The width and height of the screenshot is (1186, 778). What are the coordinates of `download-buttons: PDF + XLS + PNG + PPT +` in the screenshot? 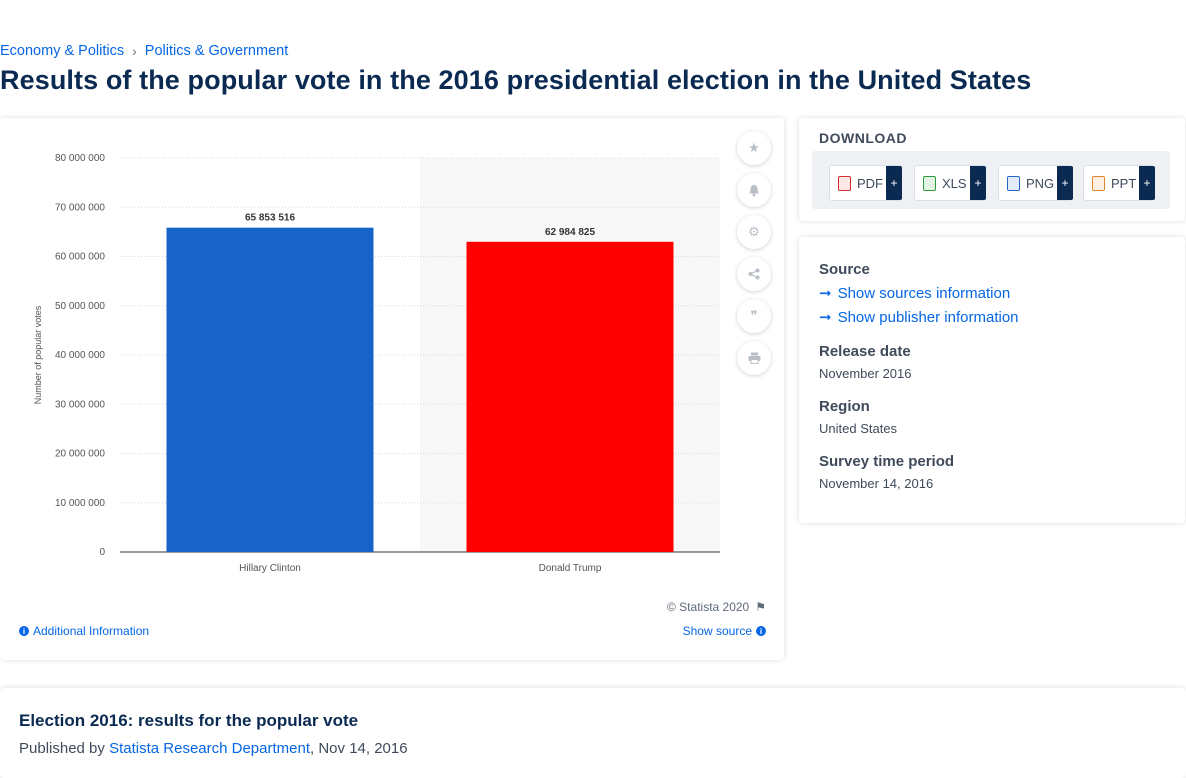 It's located at (991, 180).